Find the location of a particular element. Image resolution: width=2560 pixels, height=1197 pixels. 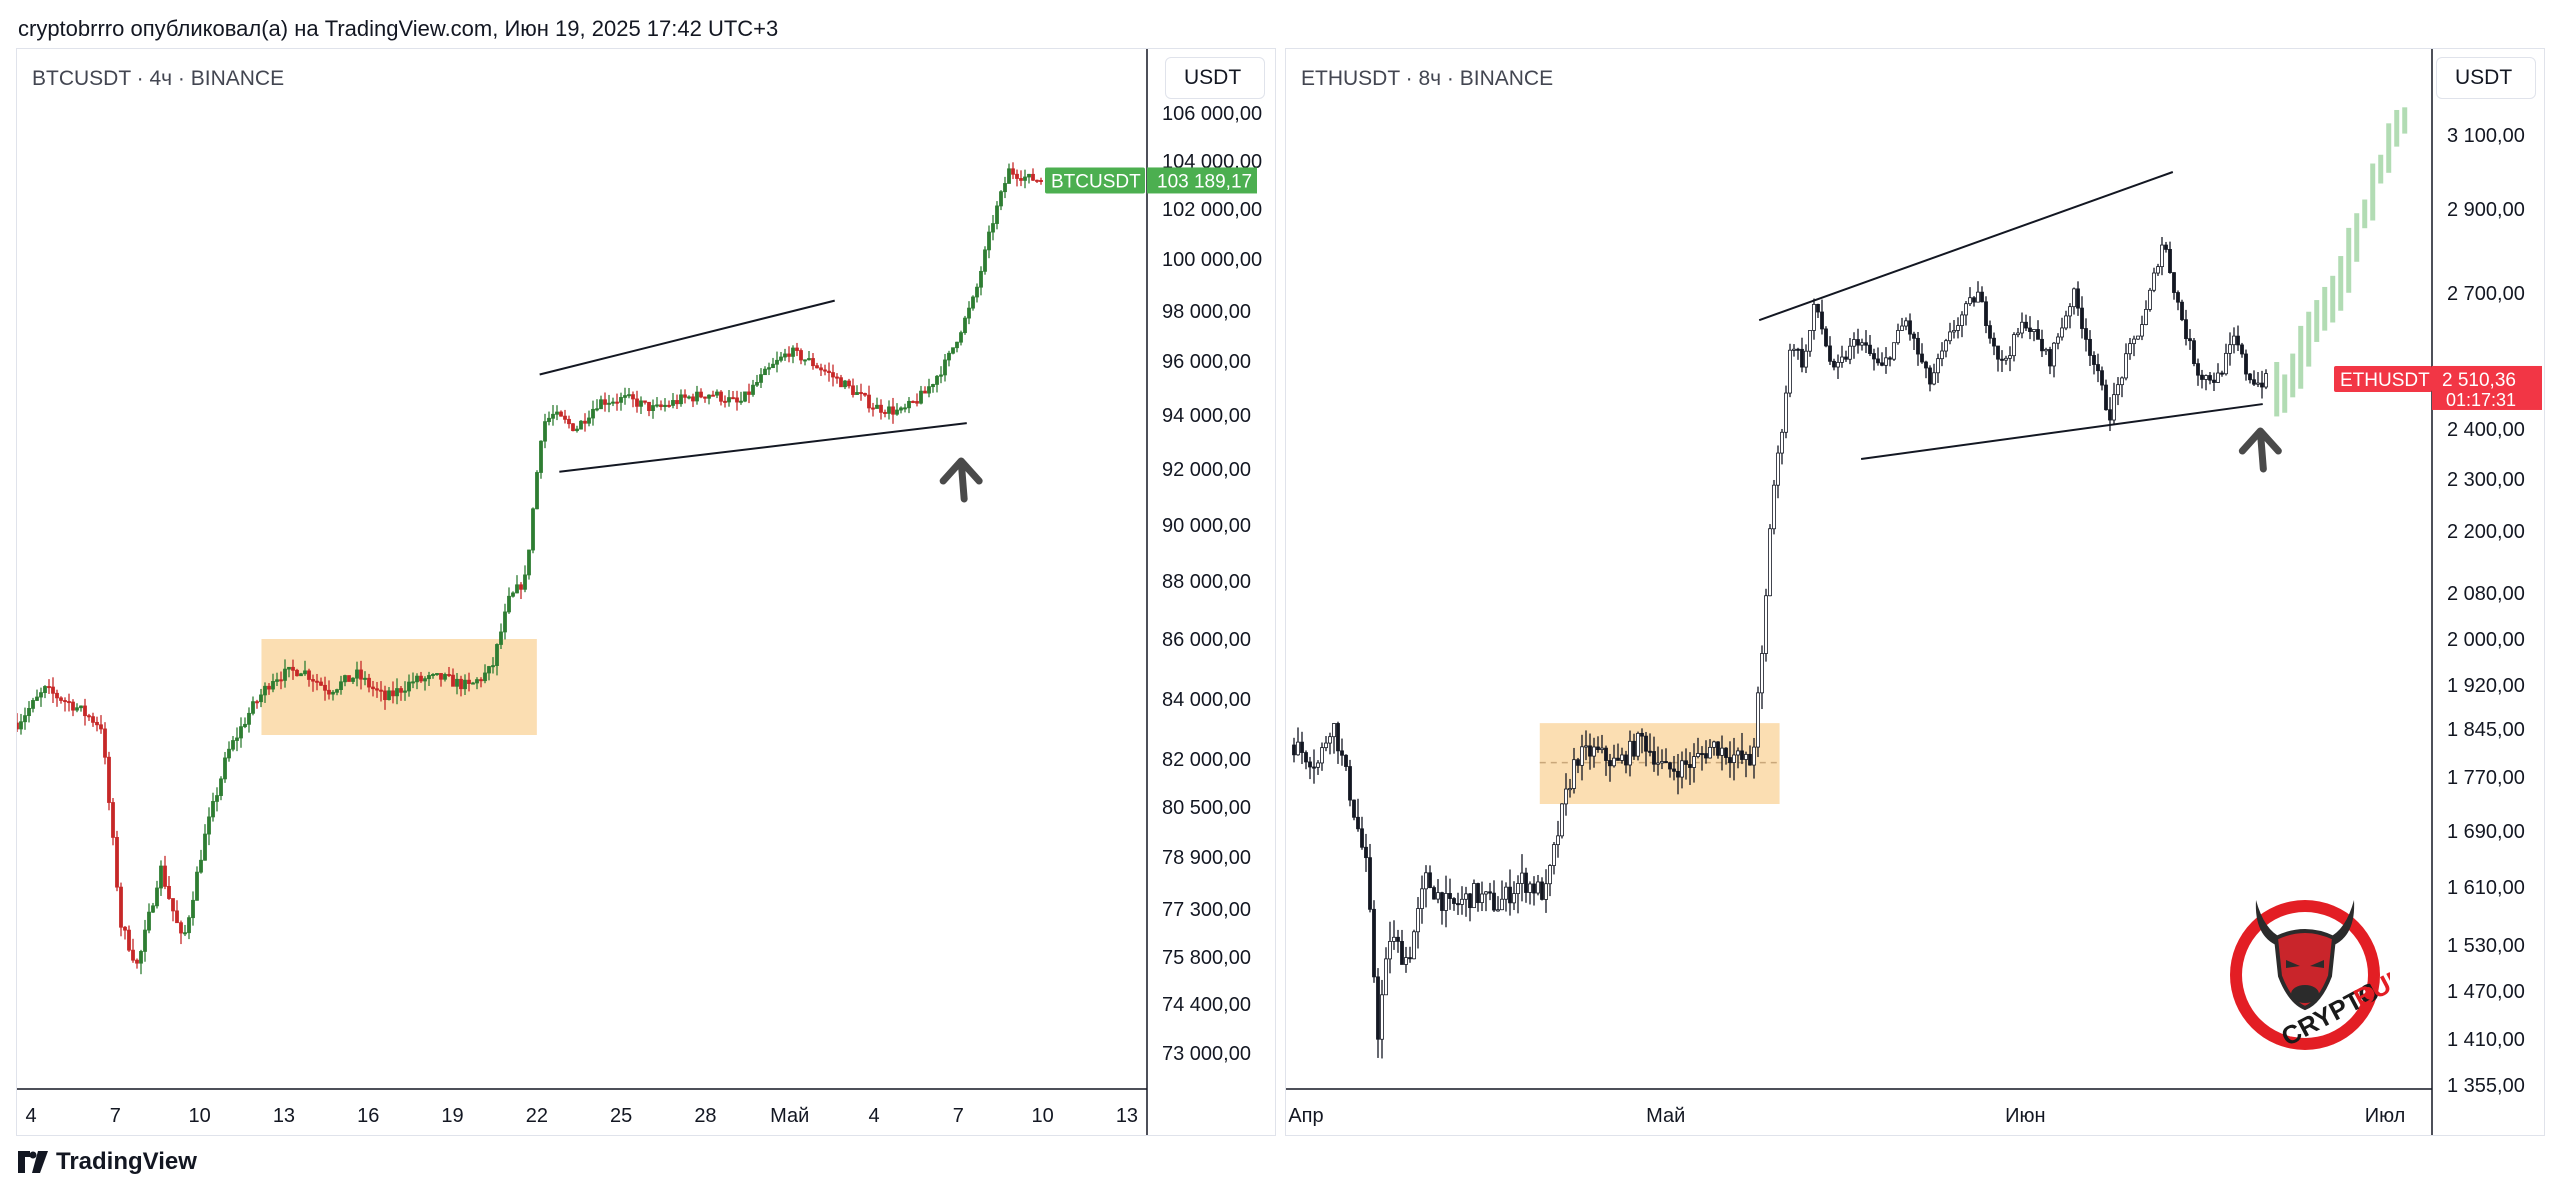

time-tick-label: Май is located at coordinates (1665, 1116).